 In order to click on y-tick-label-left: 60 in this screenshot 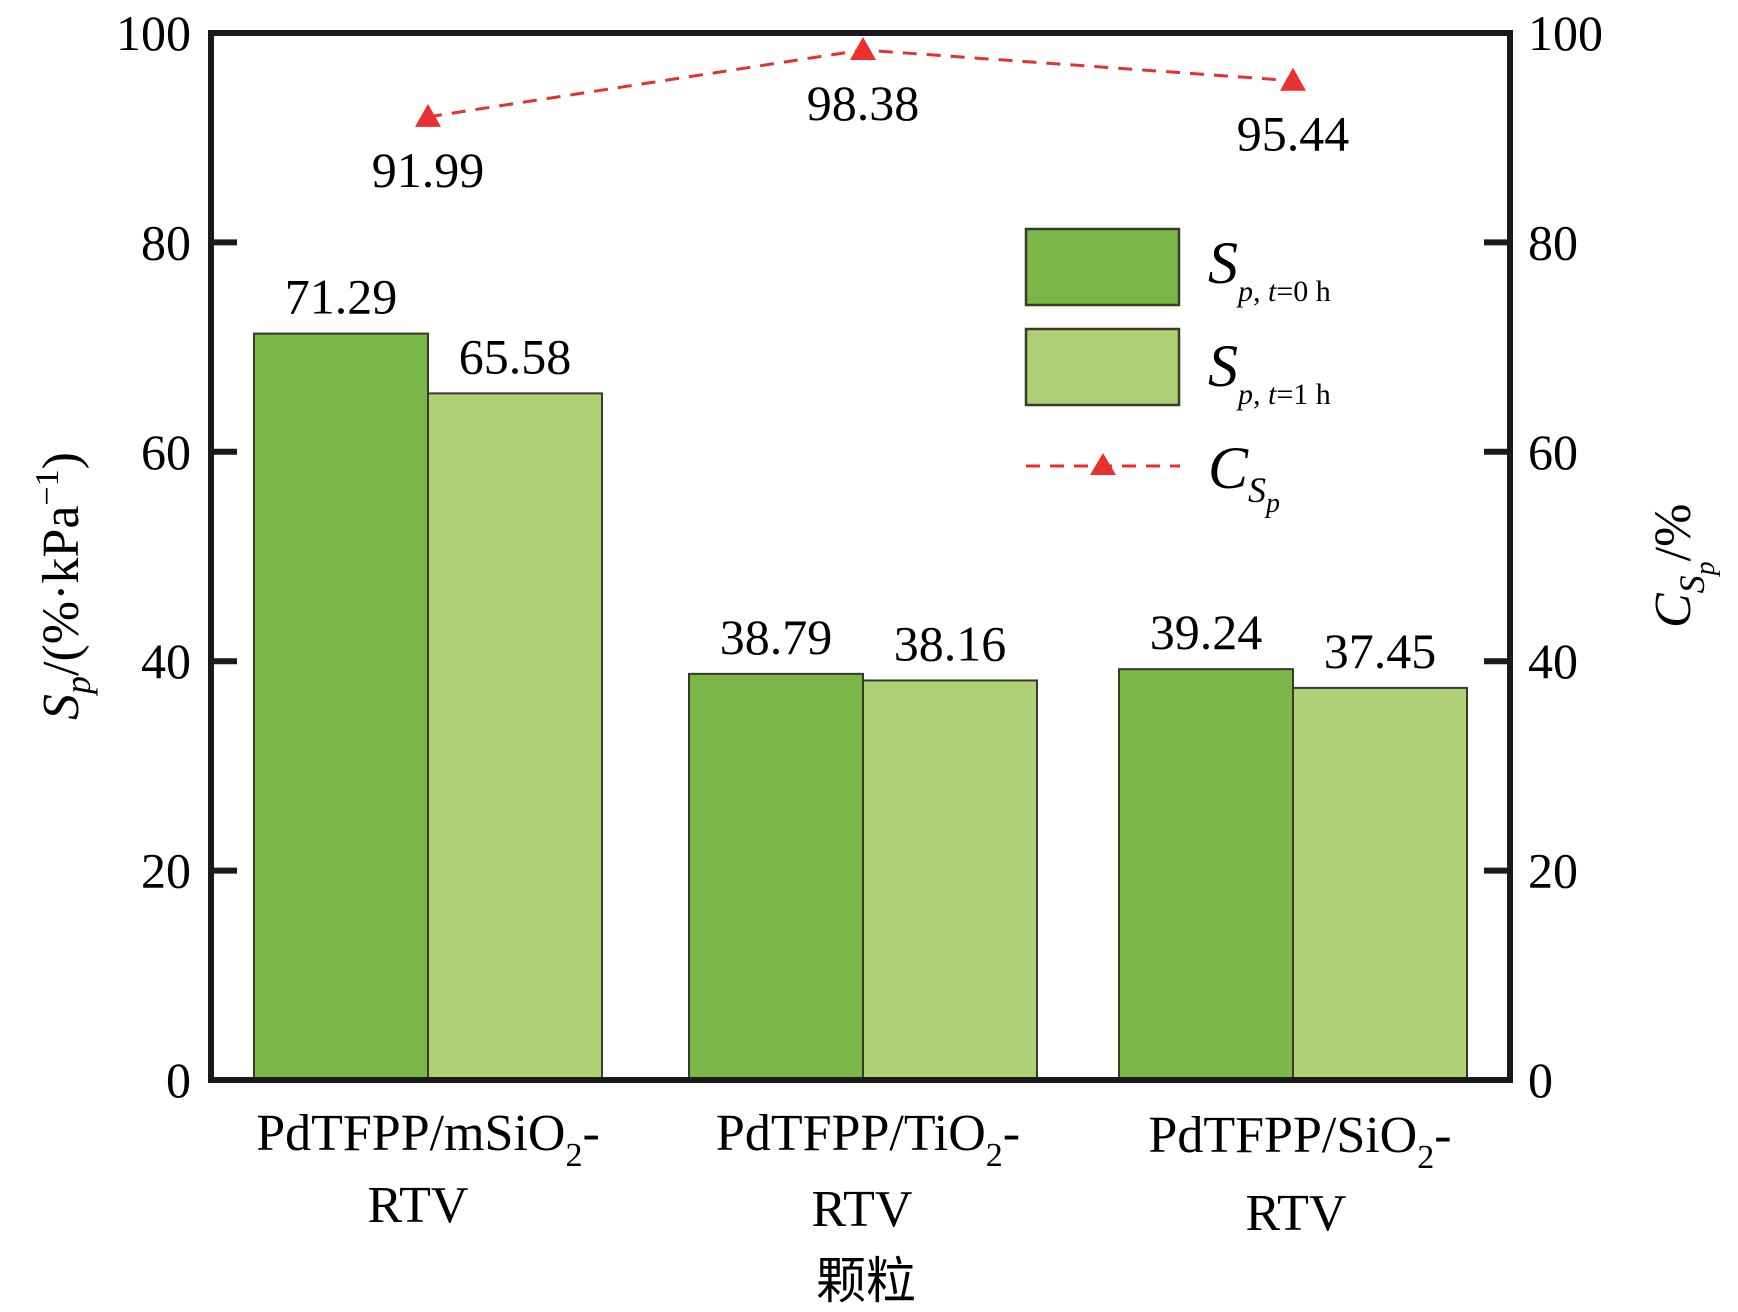, I will do `click(166, 452)`.